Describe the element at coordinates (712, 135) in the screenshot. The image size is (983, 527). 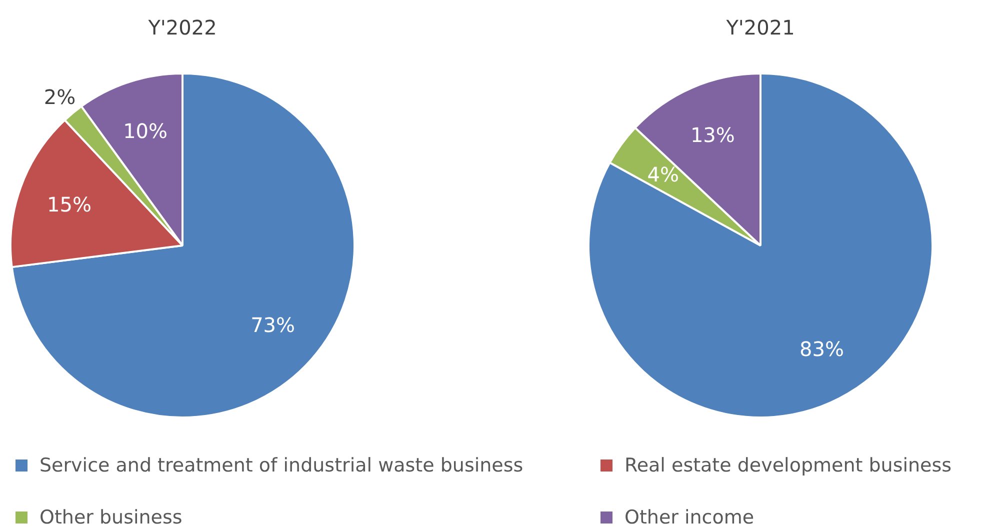
I see `data-label: 13%` at that location.